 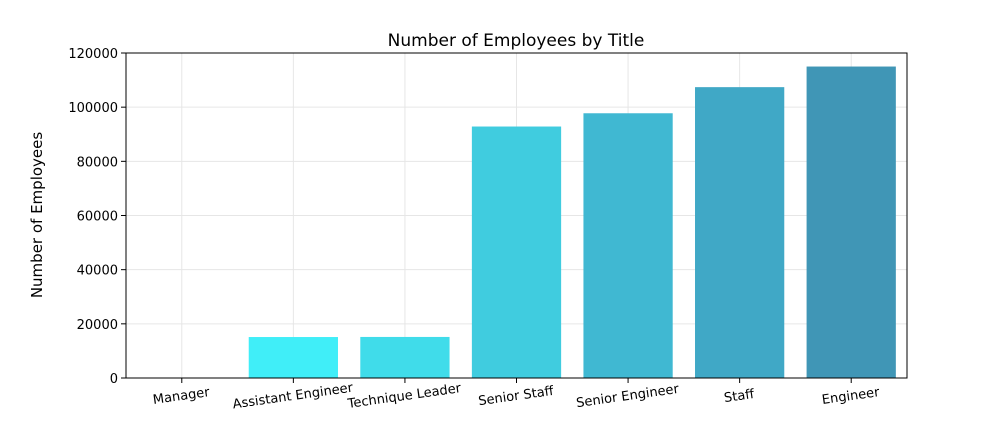 I want to click on y-tick-label: 120000, so click(x=93, y=54).